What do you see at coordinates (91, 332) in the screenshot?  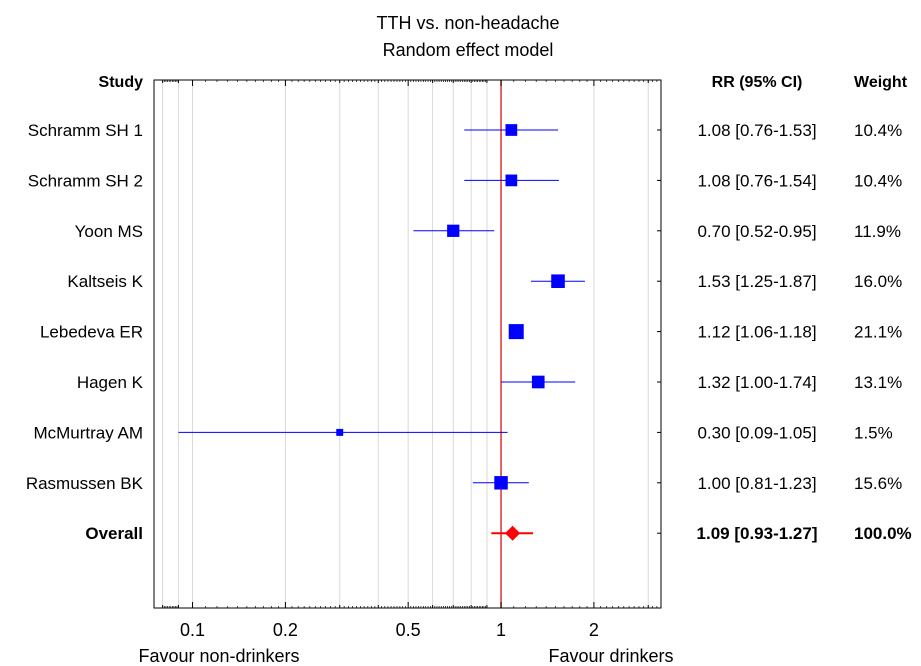 I see `study-name: Lebedeva ER` at bounding box center [91, 332].